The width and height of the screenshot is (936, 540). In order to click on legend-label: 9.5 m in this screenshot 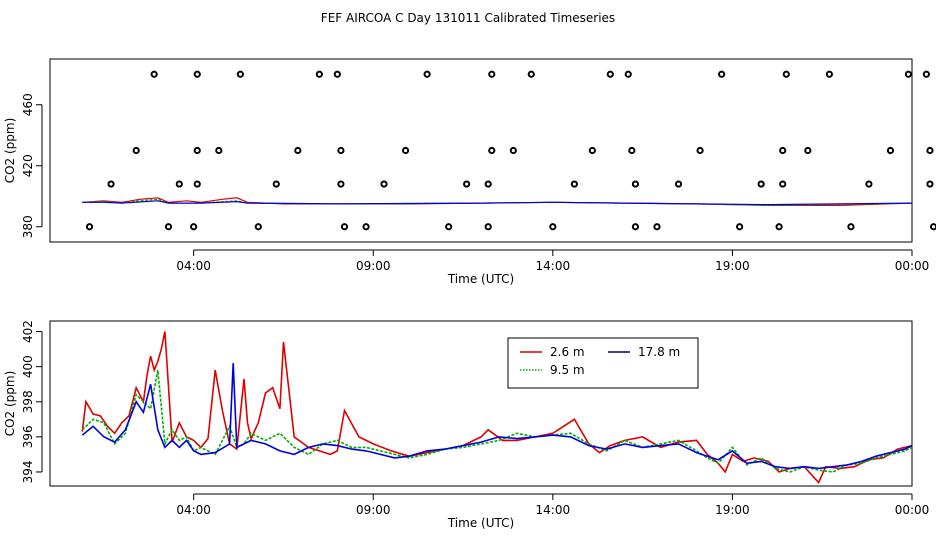, I will do `click(567, 370)`.